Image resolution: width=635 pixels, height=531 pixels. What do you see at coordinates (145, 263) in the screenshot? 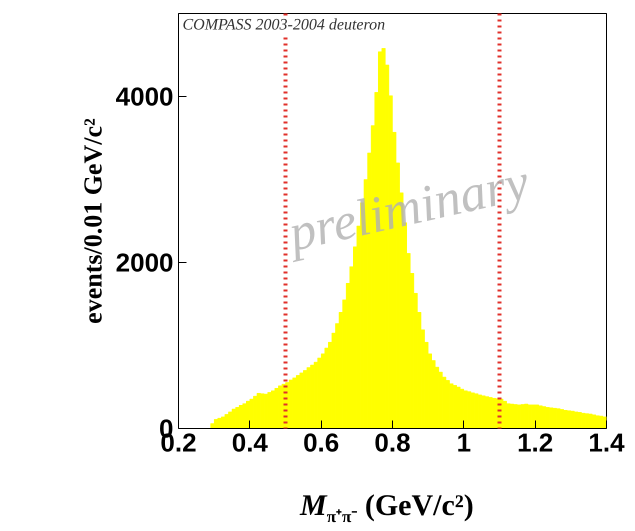
I see `y-tick-label: 2000` at bounding box center [145, 263].